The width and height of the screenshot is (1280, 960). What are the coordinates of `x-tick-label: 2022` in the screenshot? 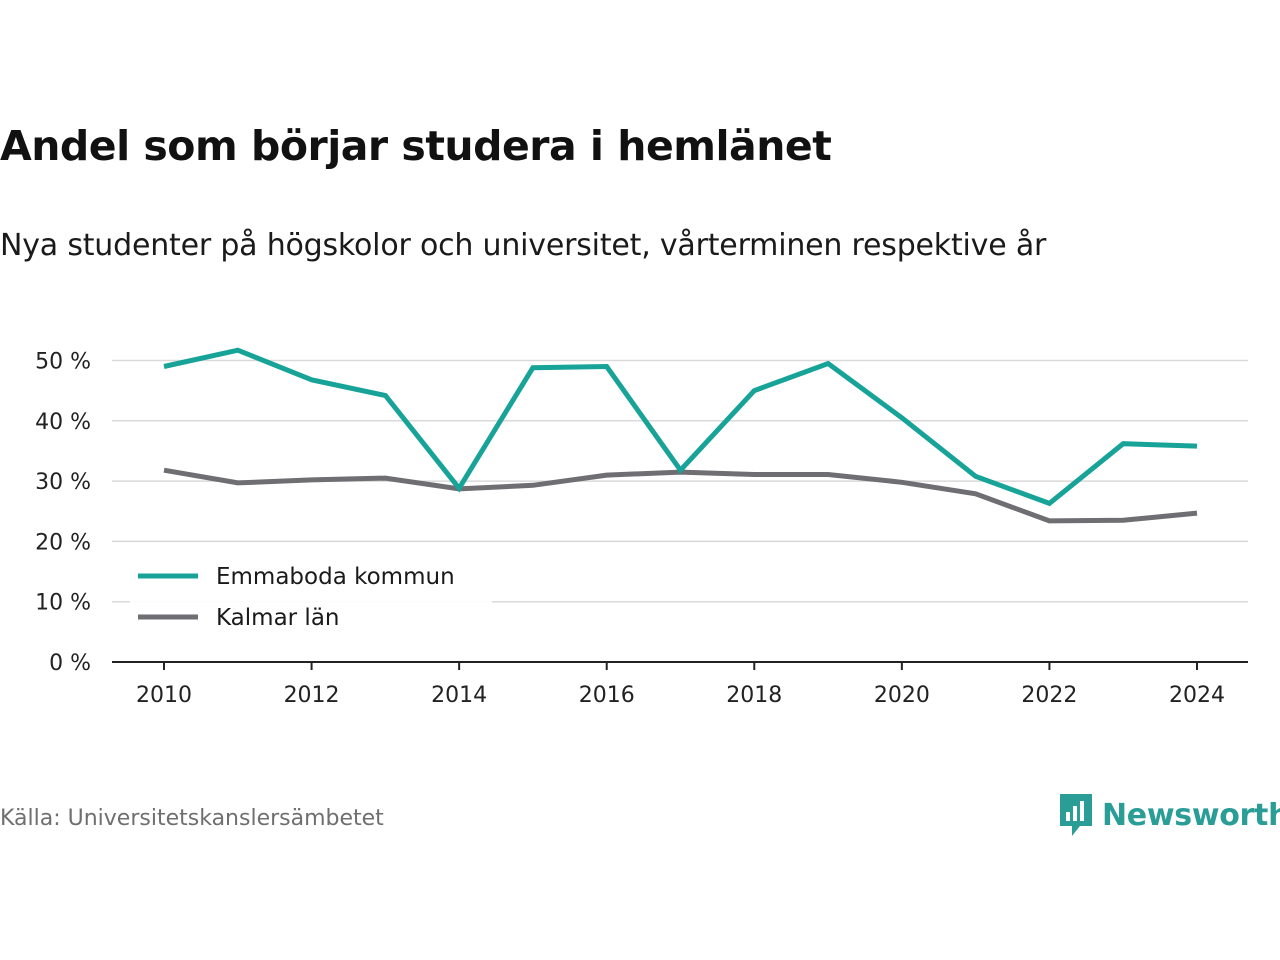 It's located at (1049, 695).